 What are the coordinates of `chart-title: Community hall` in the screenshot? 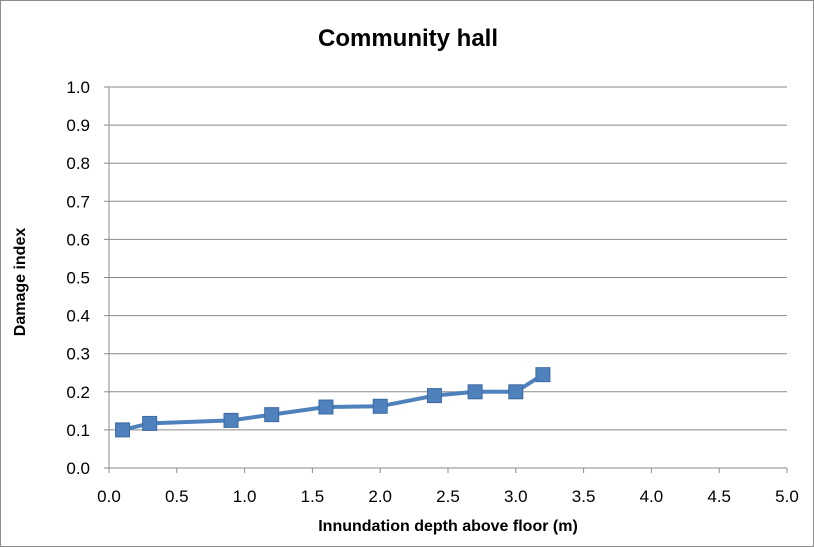 It's located at (408, 38).